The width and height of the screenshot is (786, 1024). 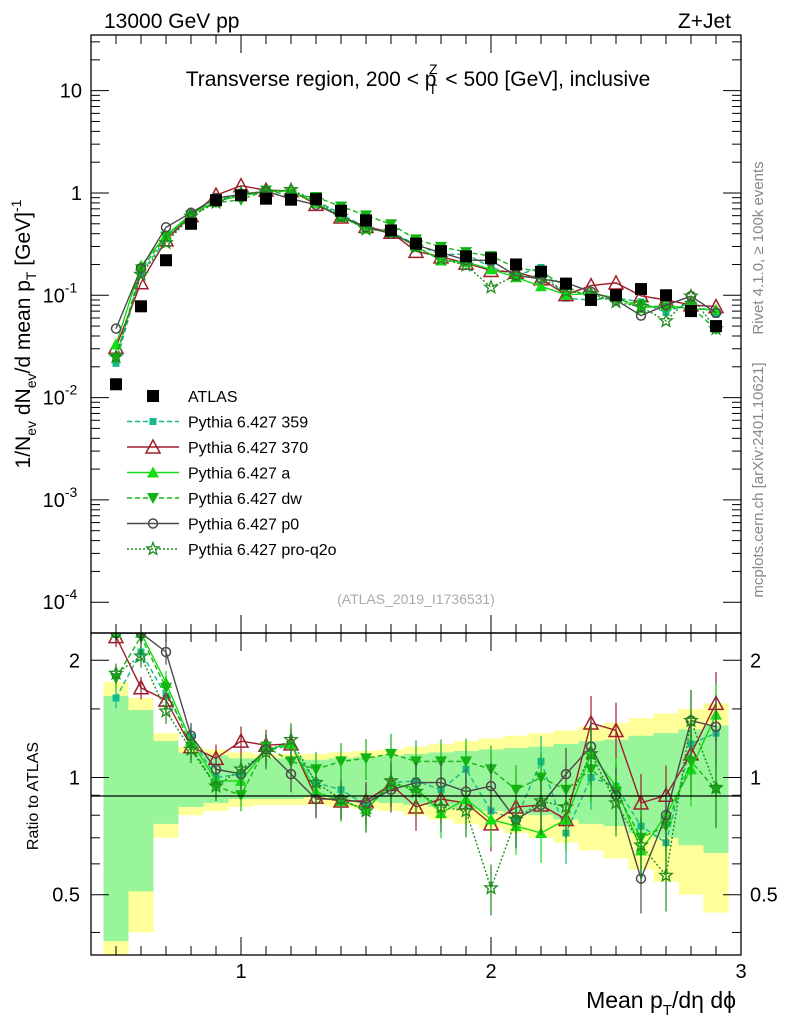 What do you see at coordinates (704, 21) in the screenshot?
I see `process-label: Z+Jet` at bounding box center [704, 21].